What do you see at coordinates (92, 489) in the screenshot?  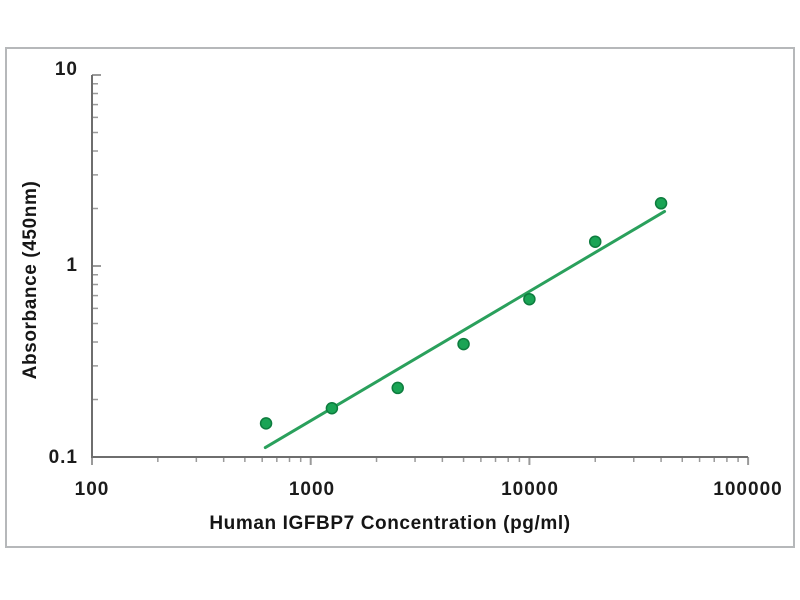 I see `x-tick-label-100: 100` at bounding box center [92, 489].